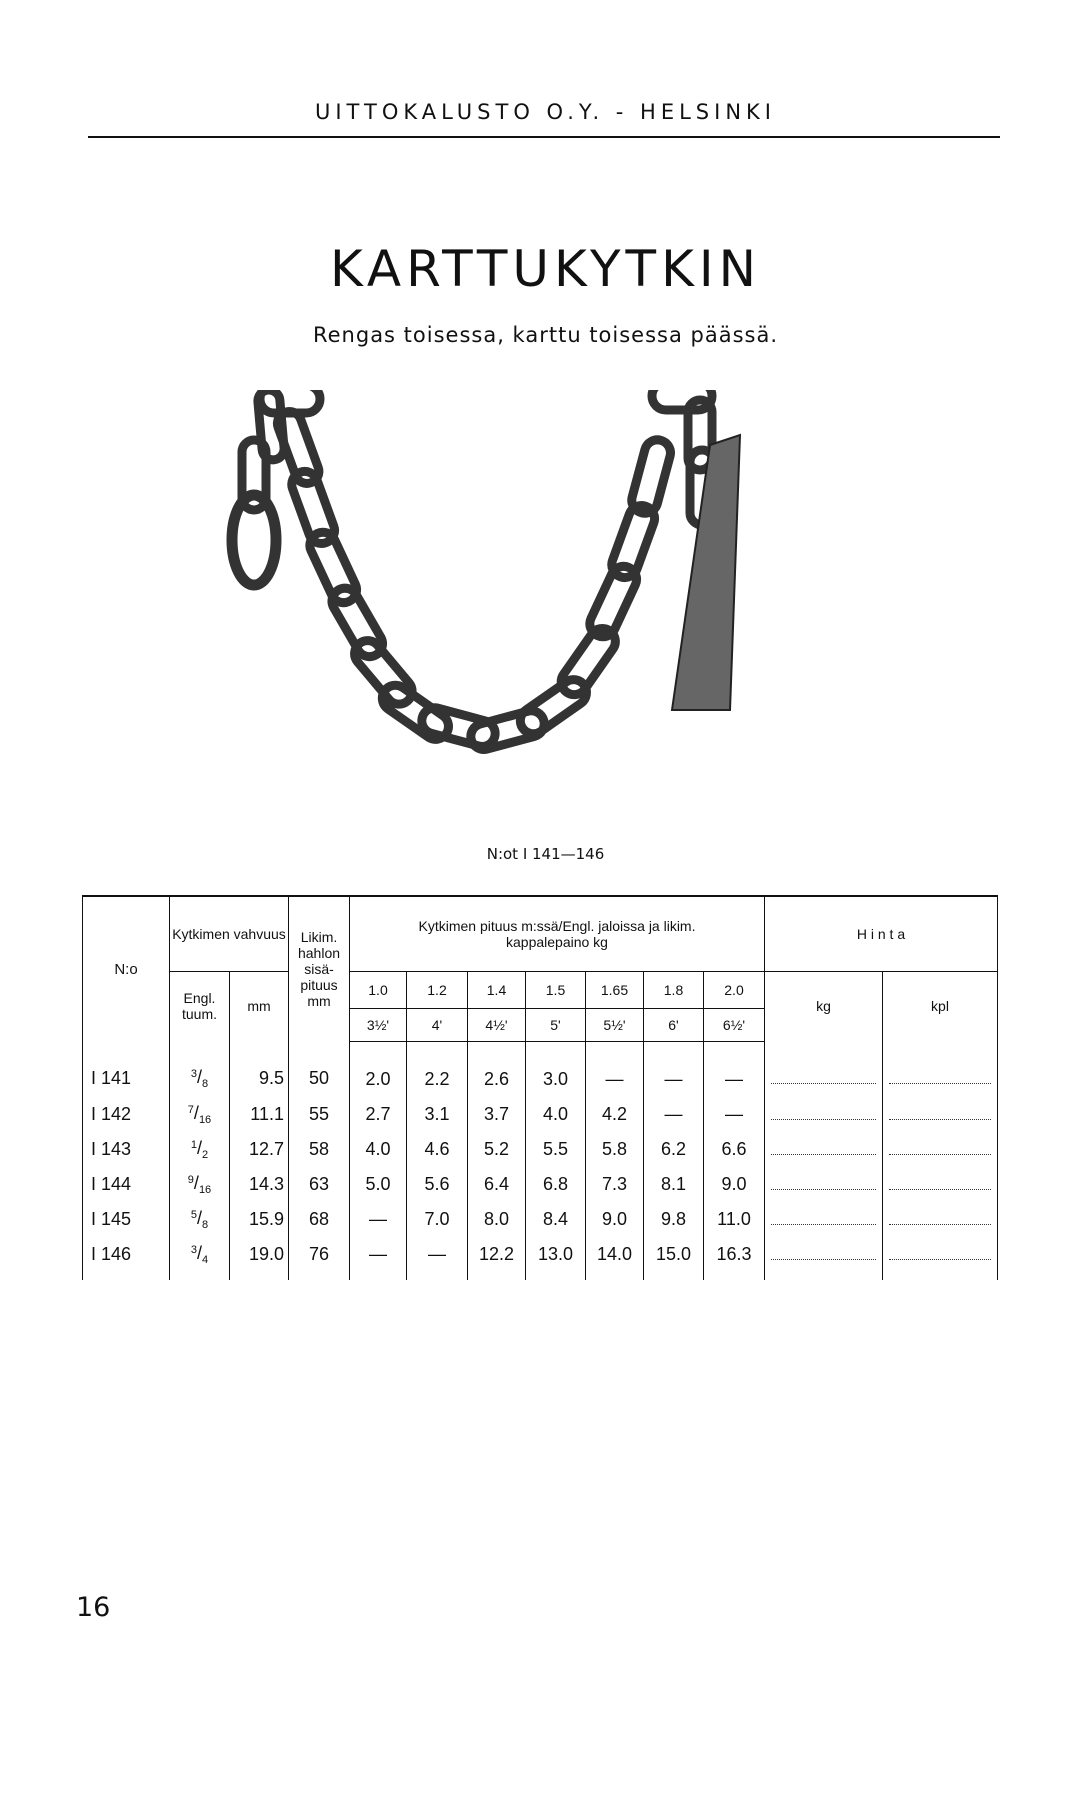 The height and width of the screenshot is (1801, 1091). I want to click on weight-cell: 5.2, so click(496, 1149).